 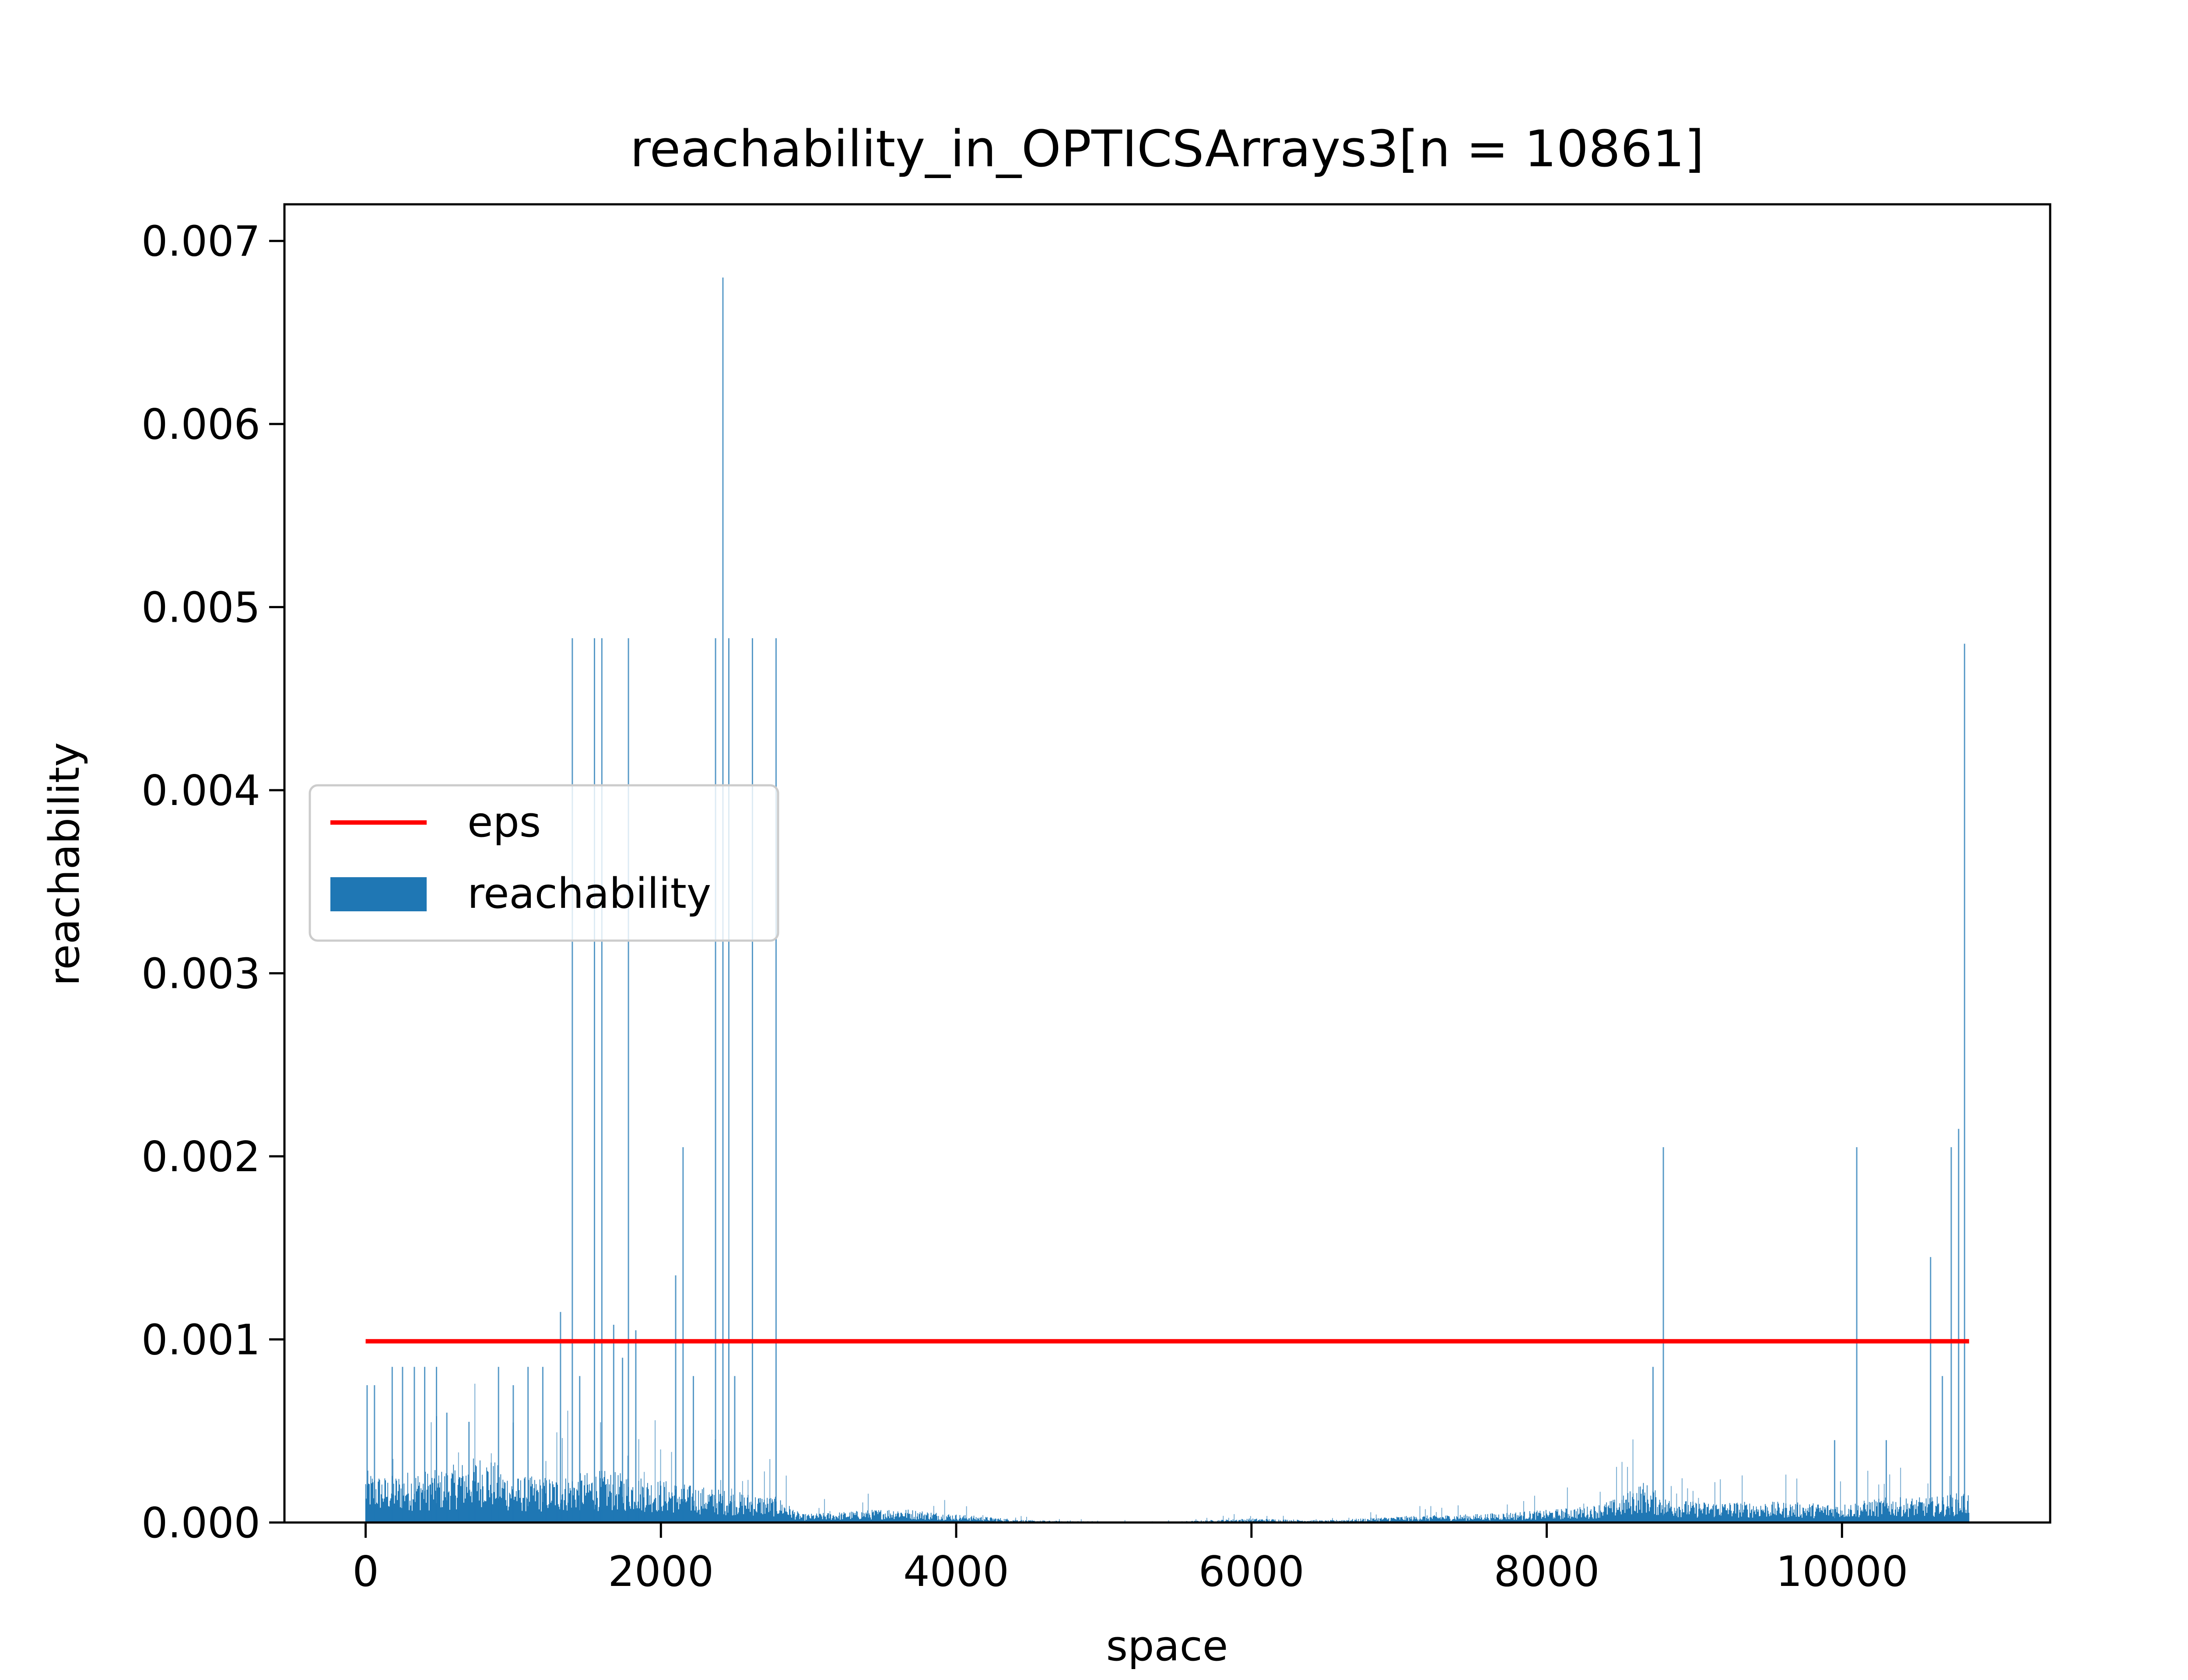 I want to click on x-tick-label: 6000, so click(x=1251, y=1572).